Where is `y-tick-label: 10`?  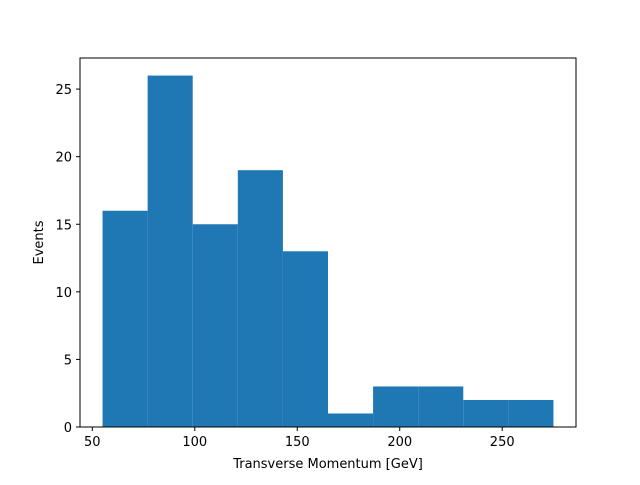
y-tick-label: 10 is located at coordinates (63, 293).